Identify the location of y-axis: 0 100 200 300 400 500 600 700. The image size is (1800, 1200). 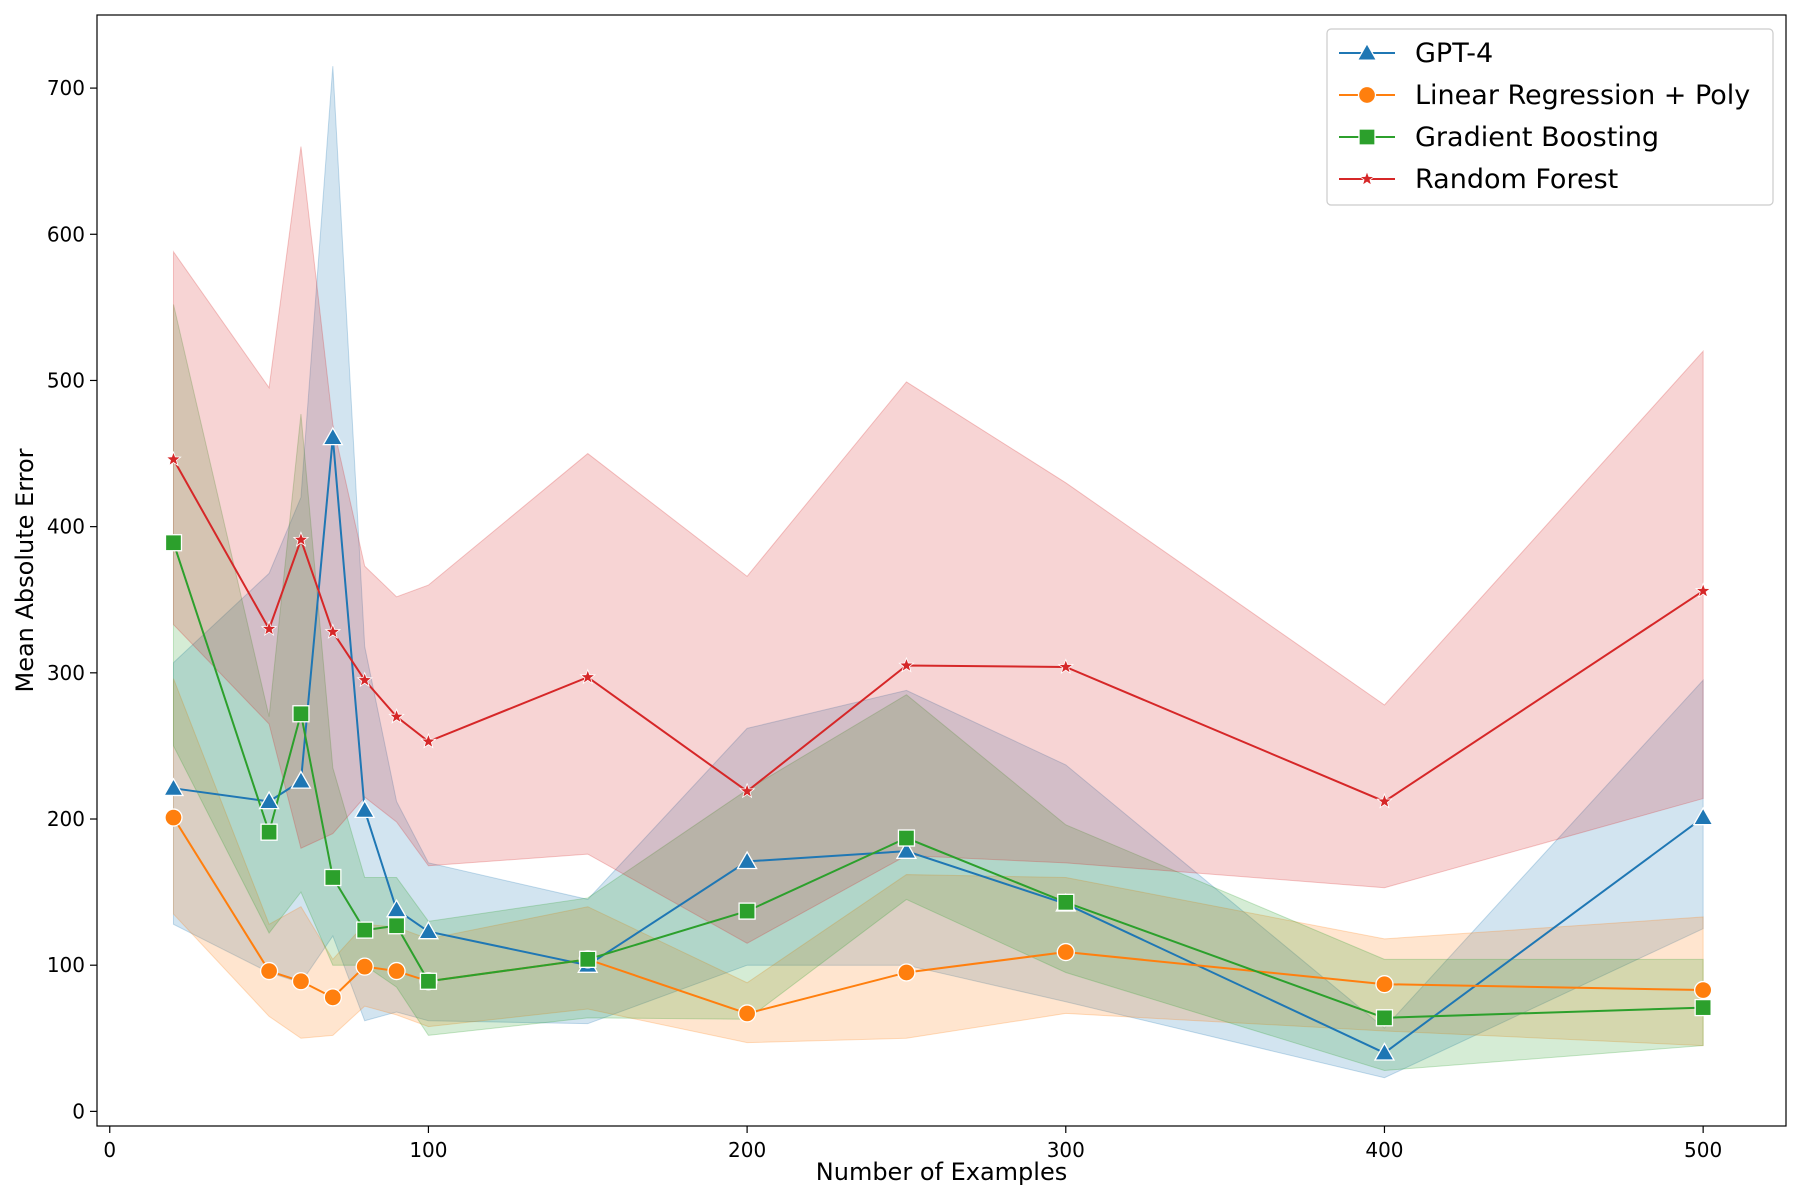
(72, 599).